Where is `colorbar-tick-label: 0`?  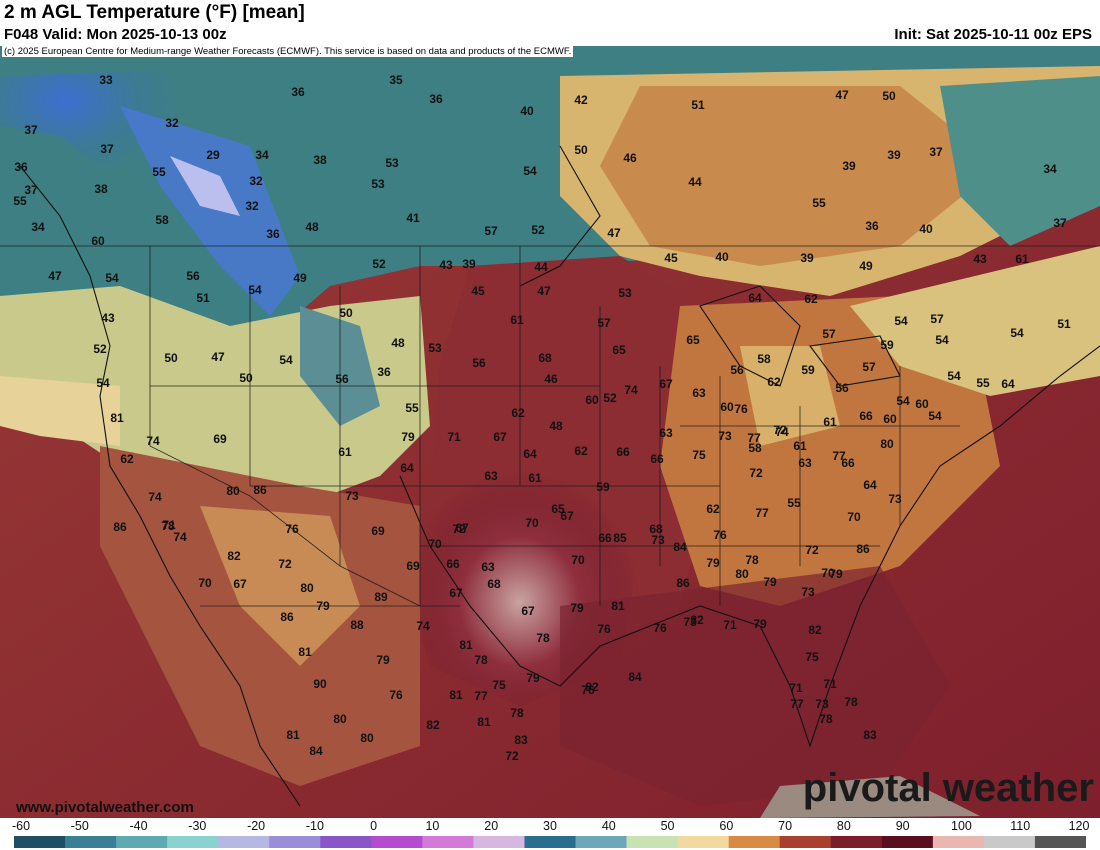 colorbar-tick-label: 0 is located at coordinates (374, 826).